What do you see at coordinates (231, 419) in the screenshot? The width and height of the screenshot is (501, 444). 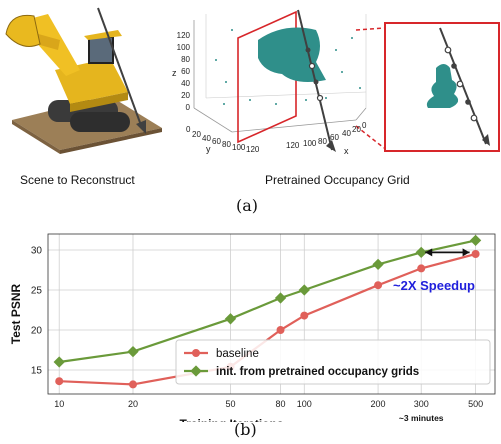 I see `x-axis-title: Training Iterations` at bounding box center [231, 419].